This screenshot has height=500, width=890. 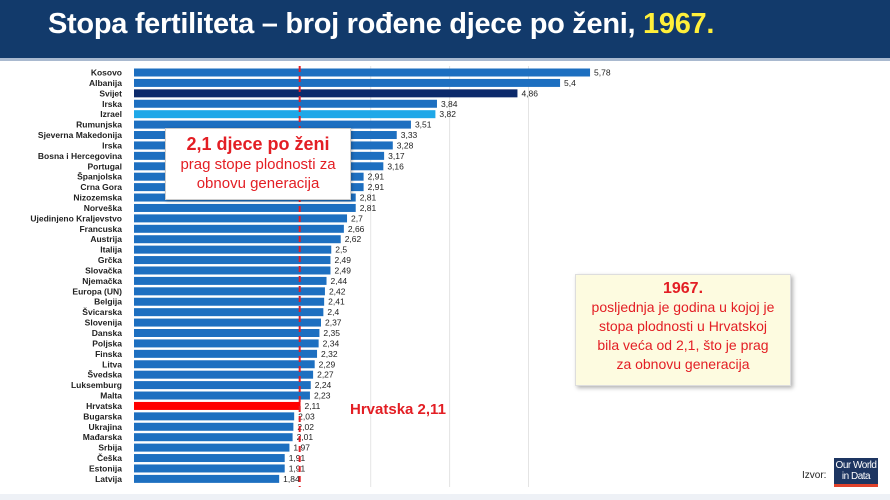 What do you see at coordinates (398, 409) in the screenshot?
I see `croatia-label: Hrvatska 2,11` at bounding box center [398, 409].